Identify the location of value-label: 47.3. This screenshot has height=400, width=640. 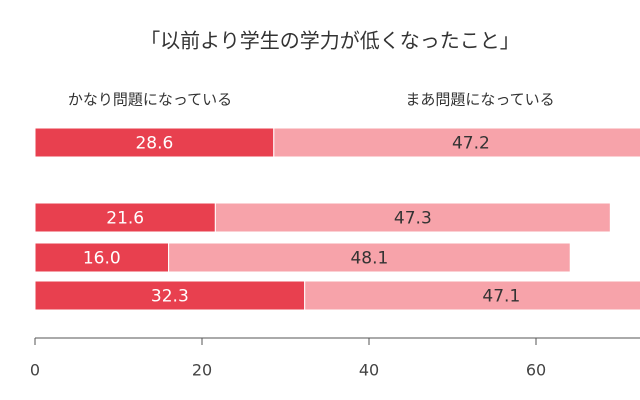
(413, 219).